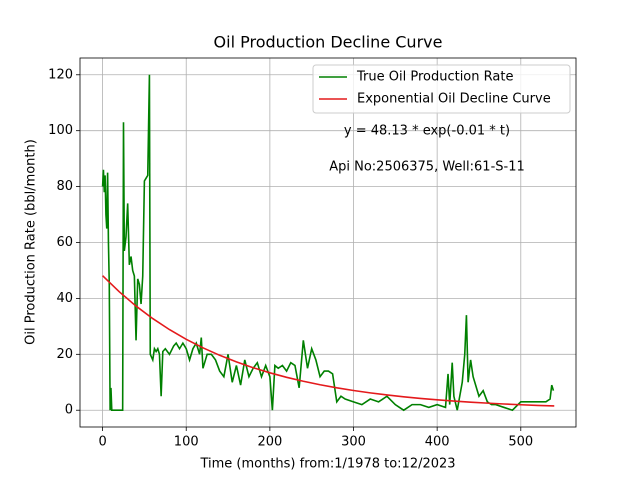  Describe the element at coordinates (327, 464) in the screenshot. I see `x-axis-label: Time (months) from:1/1978 to:12/2023` at that location.